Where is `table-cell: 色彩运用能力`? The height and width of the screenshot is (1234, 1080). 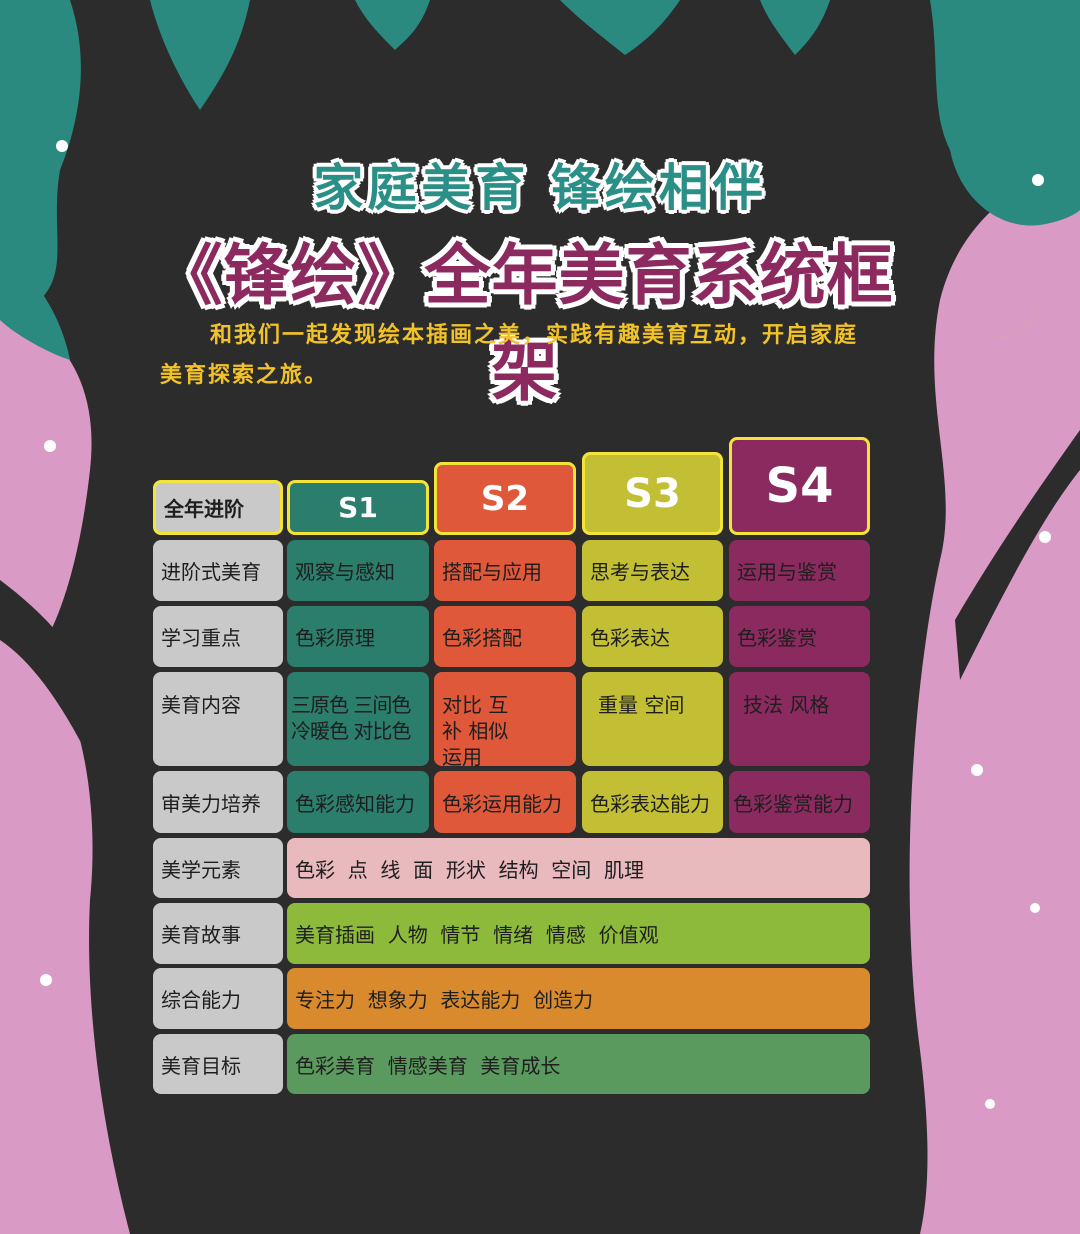 table-cell: 色彩运用能力 is located at coordinates (505, 802).